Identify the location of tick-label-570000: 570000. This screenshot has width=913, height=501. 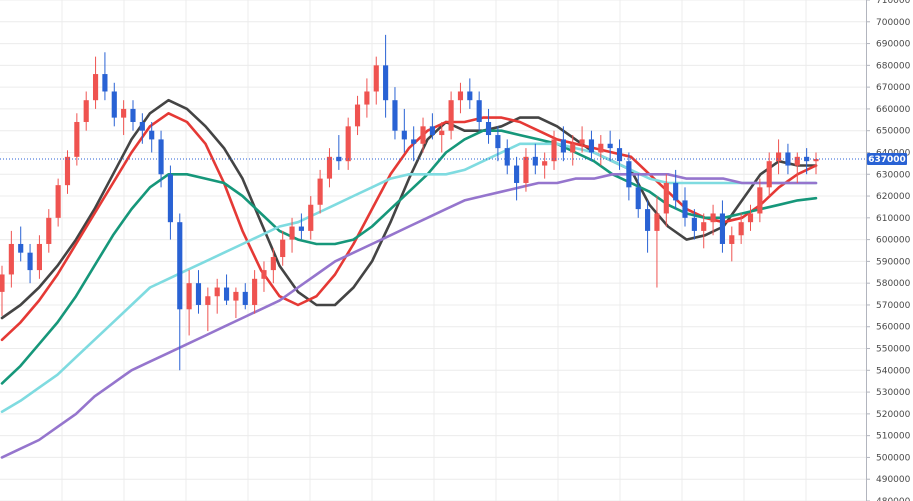
(893, 306).